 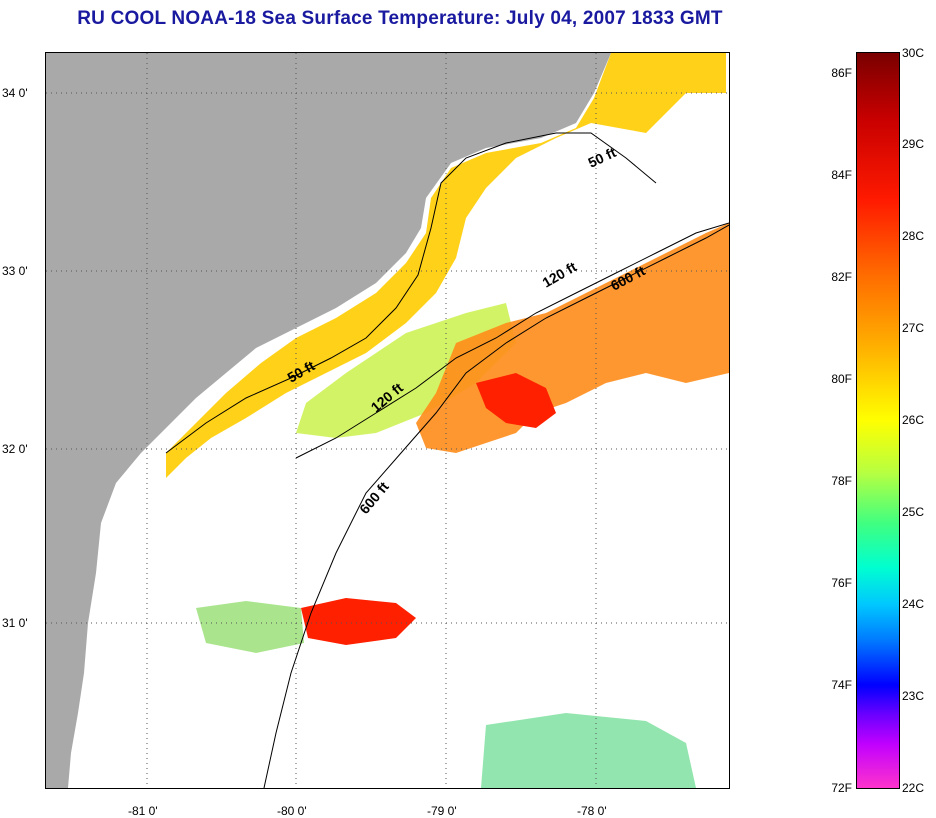 I want to click on x-axis-label: -81 0', so click(x=143, y=811).